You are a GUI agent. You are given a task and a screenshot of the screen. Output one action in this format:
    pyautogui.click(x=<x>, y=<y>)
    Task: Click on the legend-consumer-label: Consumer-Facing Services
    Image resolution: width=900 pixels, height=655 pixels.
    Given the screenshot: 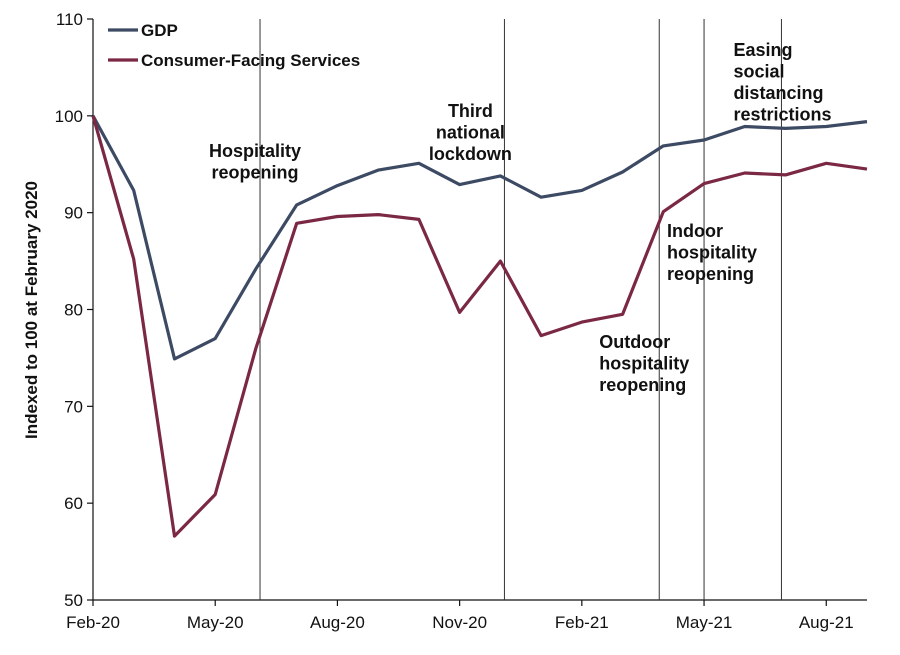 What is the action you would take?
    pyautogui.click(x=250, y=60)
    